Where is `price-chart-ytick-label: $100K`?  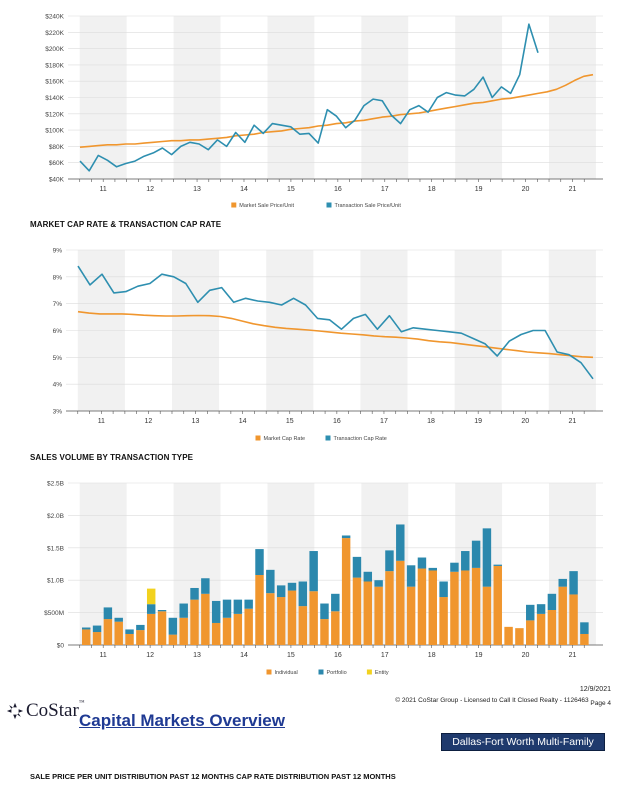 price-chart-ytick-label: $100K is located at coordinates (54, 131).